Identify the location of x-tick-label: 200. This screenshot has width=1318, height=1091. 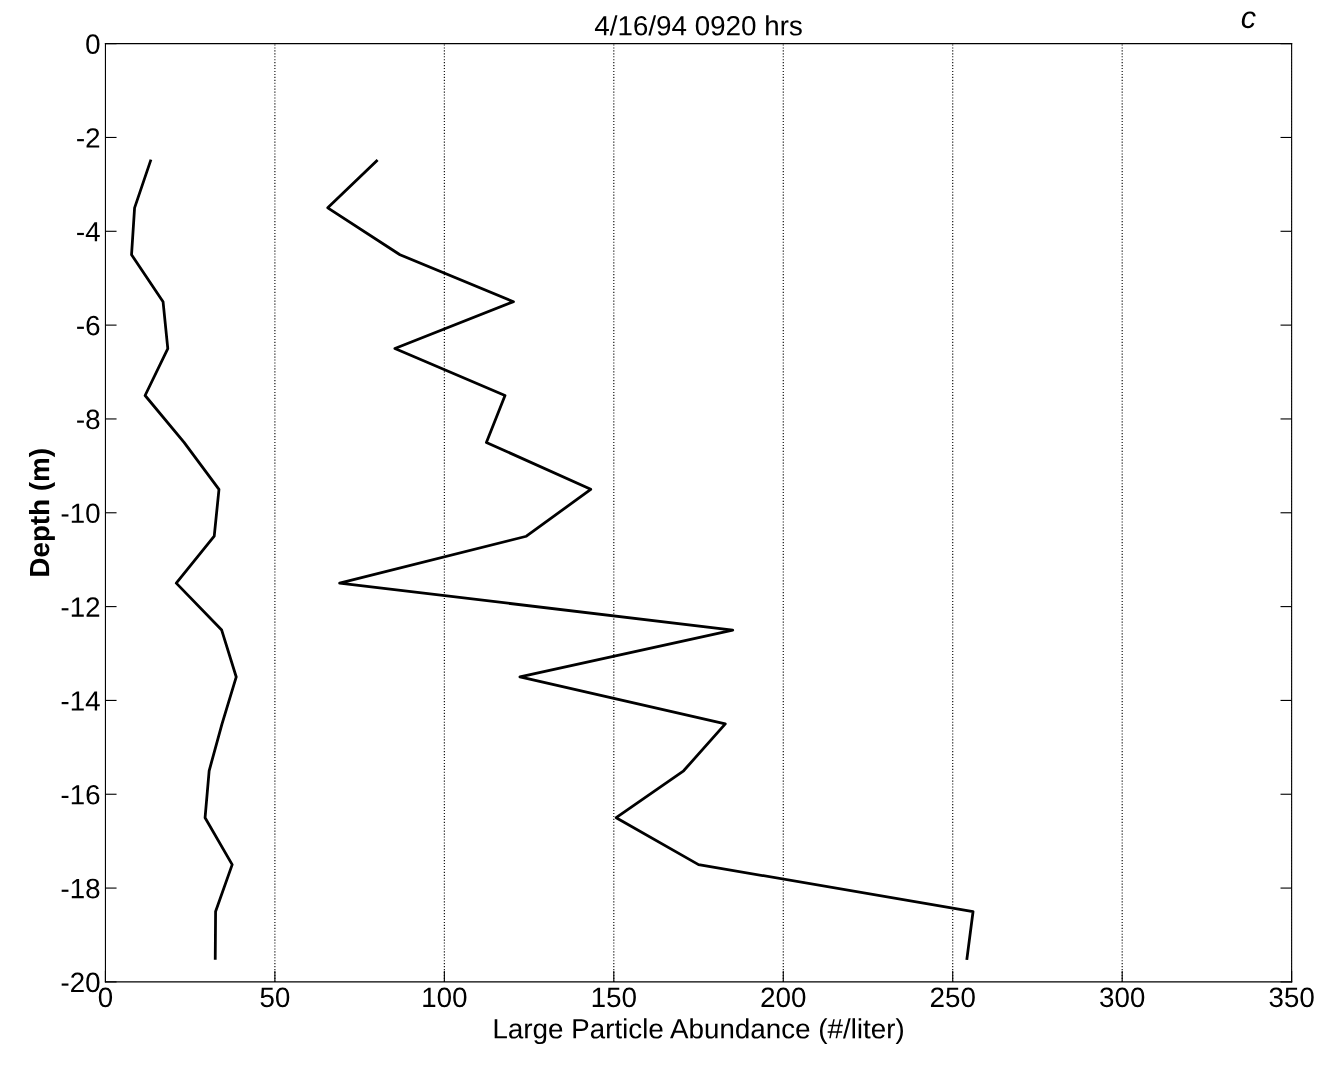
(783, 997).